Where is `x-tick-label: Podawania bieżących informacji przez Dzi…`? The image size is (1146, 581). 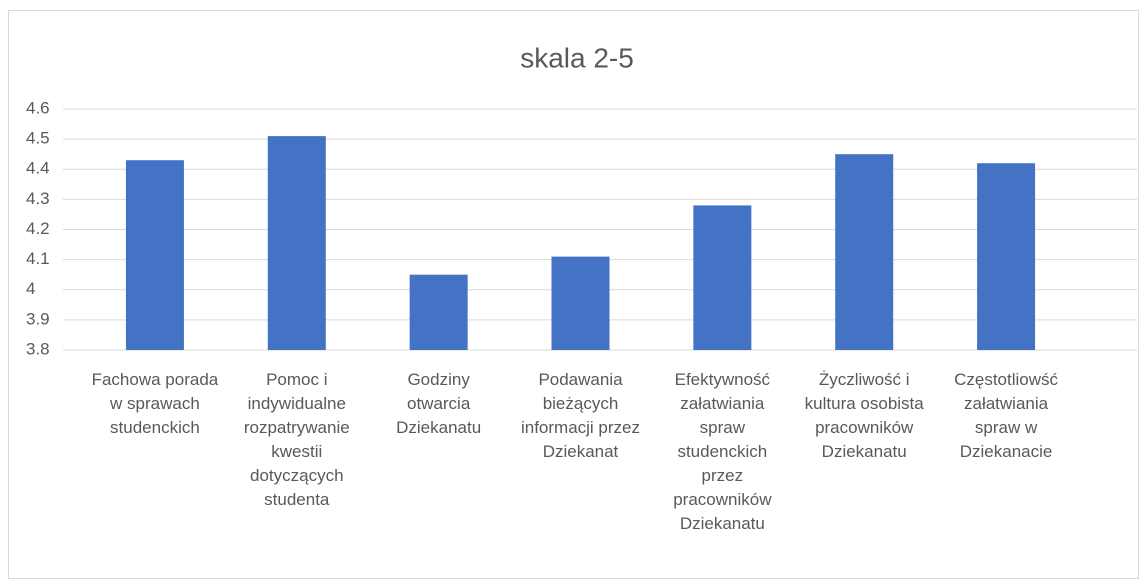 x-tick-label: Podawania bieżących informacji przez Dzi… is located at coordinates (580, 415).